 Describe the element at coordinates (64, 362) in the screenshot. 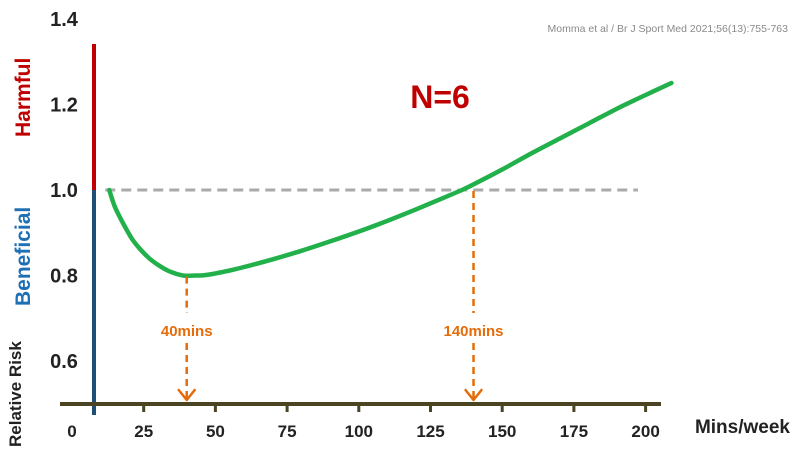

I see `y-tick-label: 0.6` at that location.